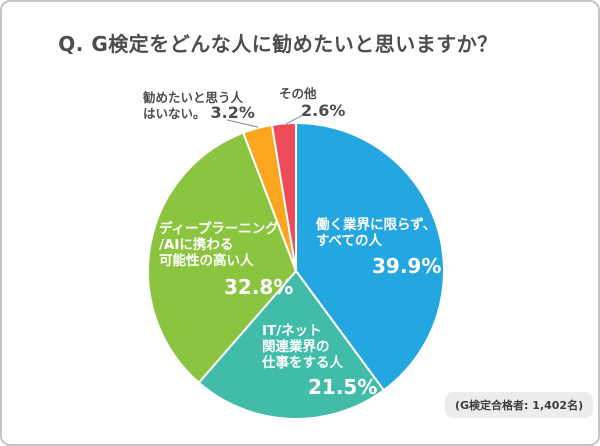  What do you see at coordinates (302, 363) in the screenshot?
I see `slice-label-line: 仕事をする人` at bounding box center [302, 363].